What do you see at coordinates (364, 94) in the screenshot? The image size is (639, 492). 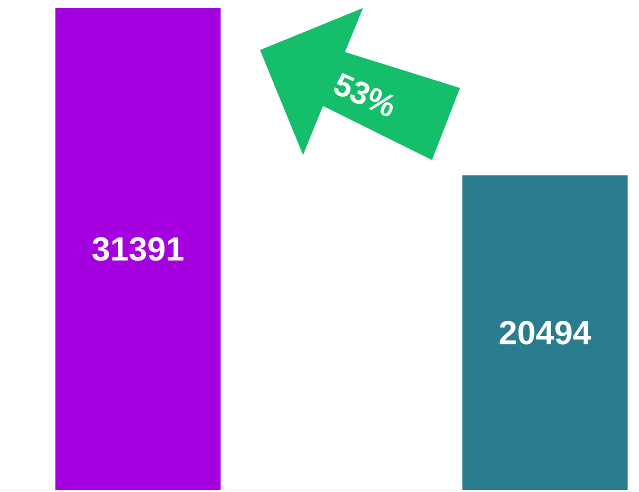 I see `annotation: 53%` at bounding box center [364, 94].